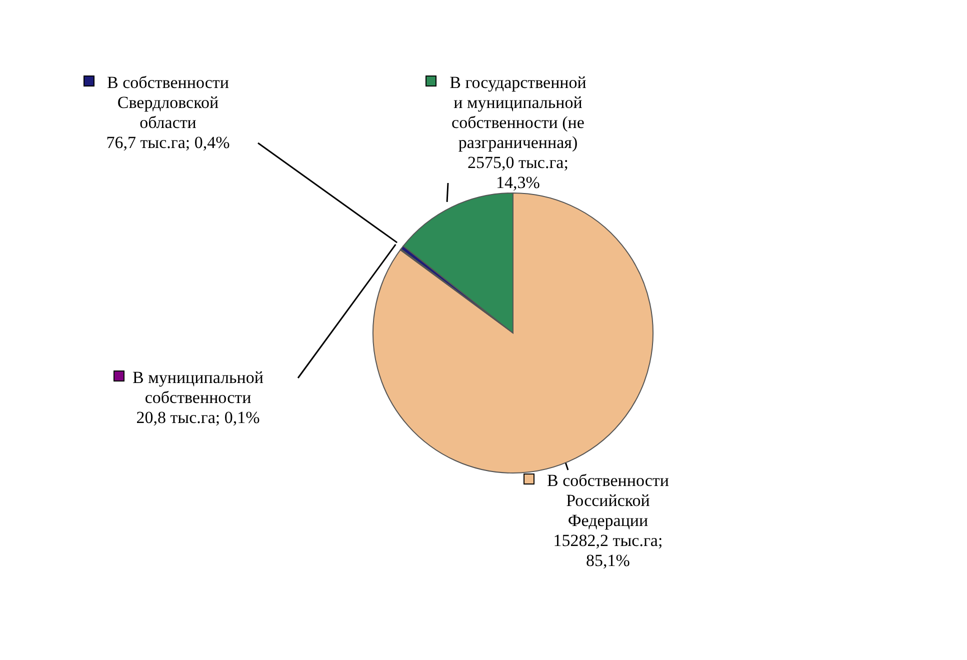 This screenshot has height=660, width=967. I want to click on legend-label: В собственности Свердловской области, so click(168, 102).